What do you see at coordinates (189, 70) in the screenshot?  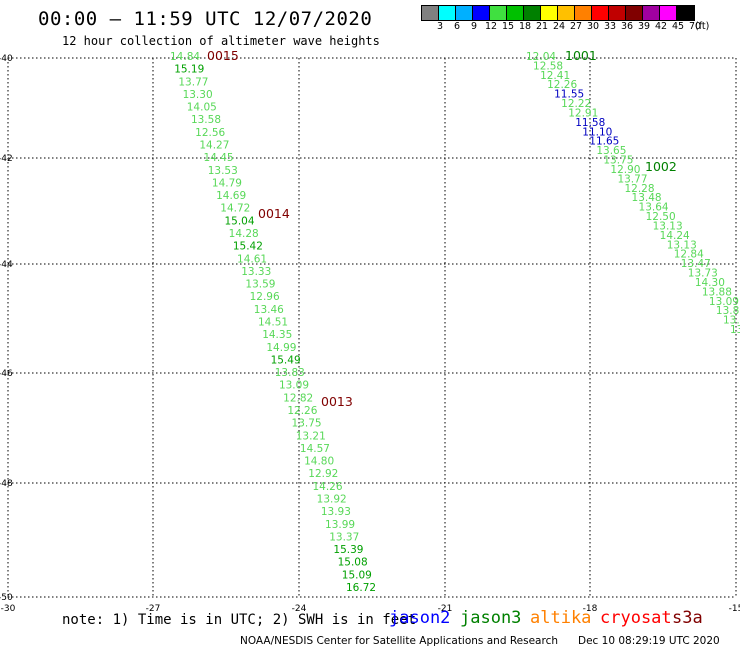 I see `wave-height-value: 15.19` at bounding box center [189, 70].